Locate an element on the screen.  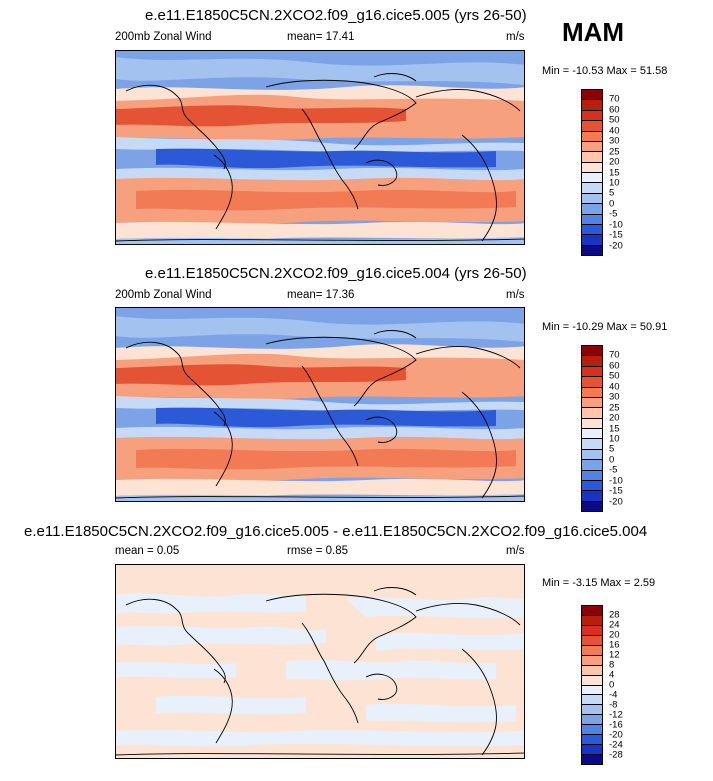
panel1-mean-label: mean= 17.41 is located at coordinates (321, 37).